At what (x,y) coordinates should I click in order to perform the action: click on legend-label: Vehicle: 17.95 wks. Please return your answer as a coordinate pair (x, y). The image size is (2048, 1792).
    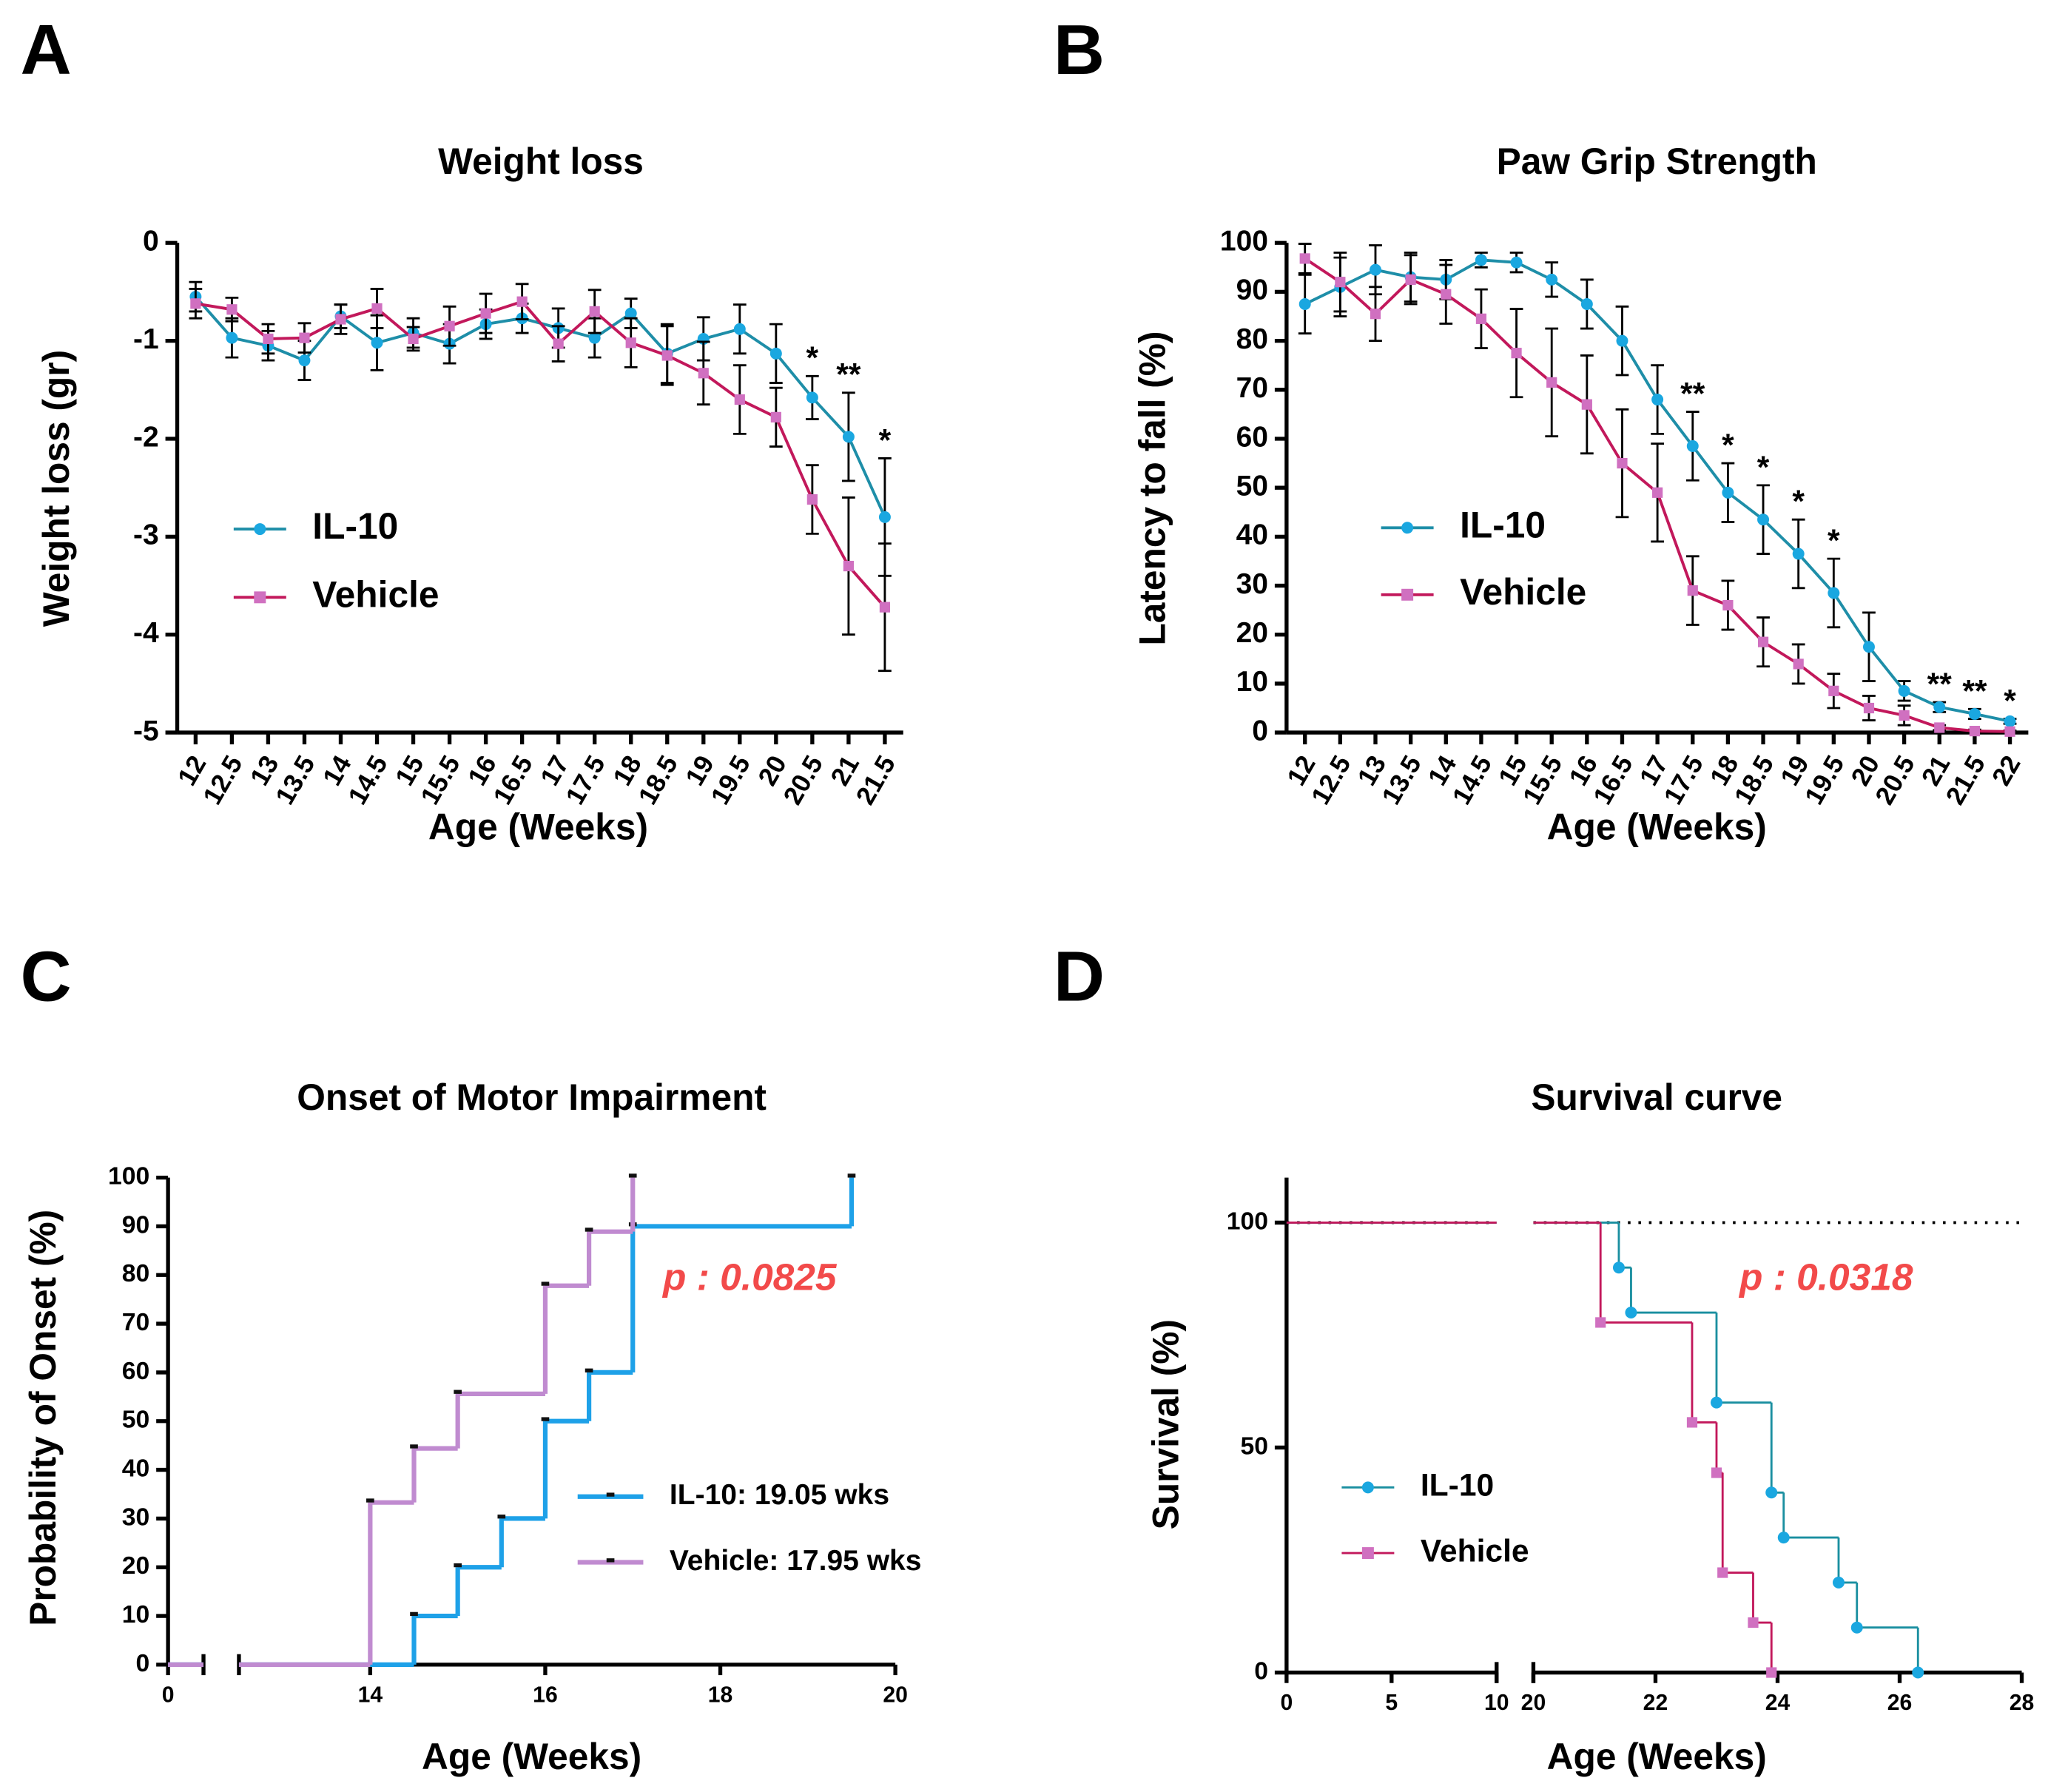
    Looking at the image, I should click on (796, 1561).